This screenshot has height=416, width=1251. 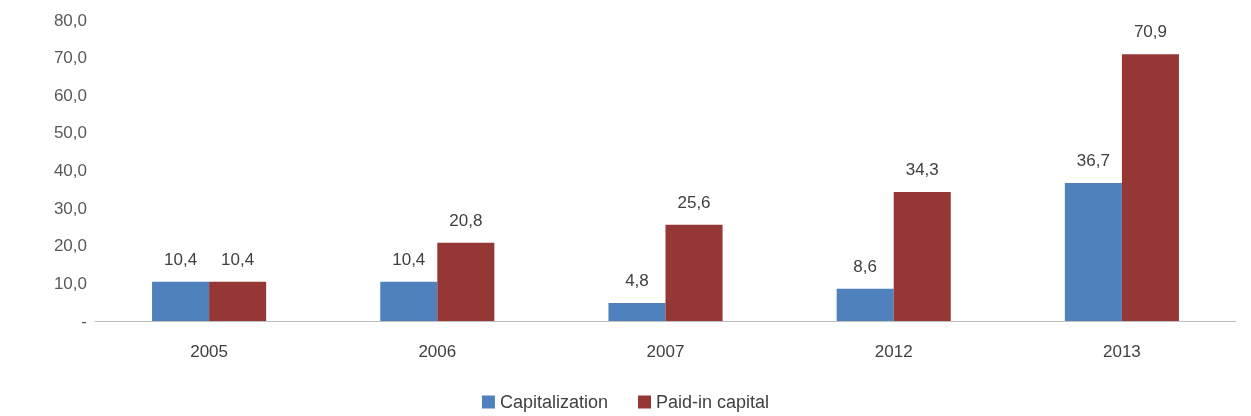 I want to click on y-tick-label: 20,0, so click(x=70, y=246).